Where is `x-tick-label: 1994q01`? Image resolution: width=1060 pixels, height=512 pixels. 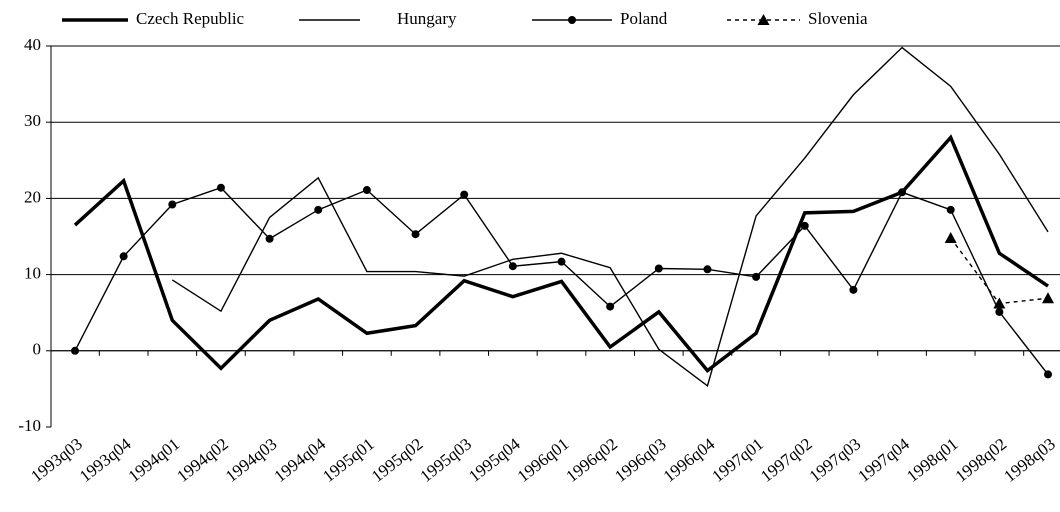
x-tick-label: 1994q01 is located at coordinates (154, 460).